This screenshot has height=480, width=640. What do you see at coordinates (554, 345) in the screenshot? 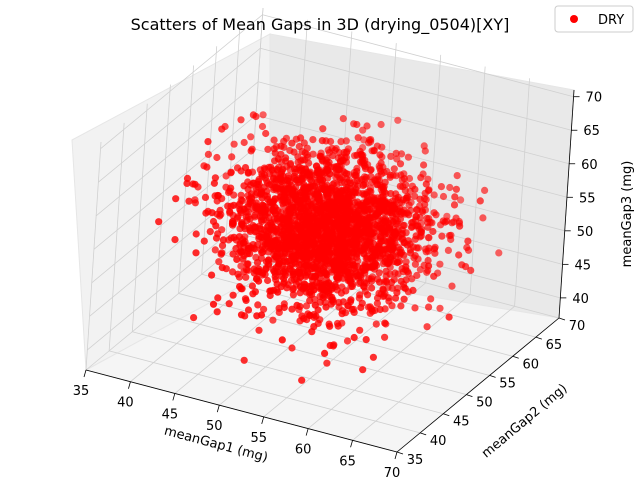
I see `y-tick-label: 65` at bounding box center [554, 345].